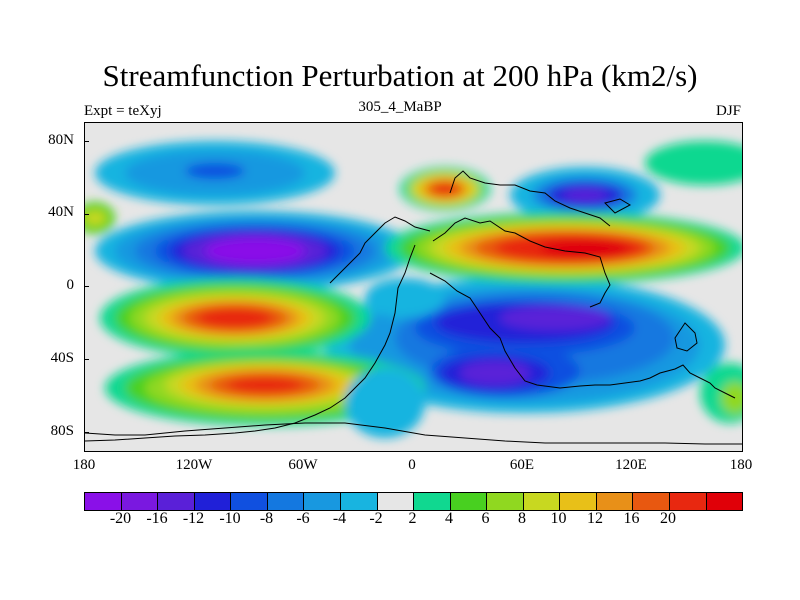  Describe the element at coordinates (303, 518) in the screenshot. I see `colorbar-label: -6` at that location.